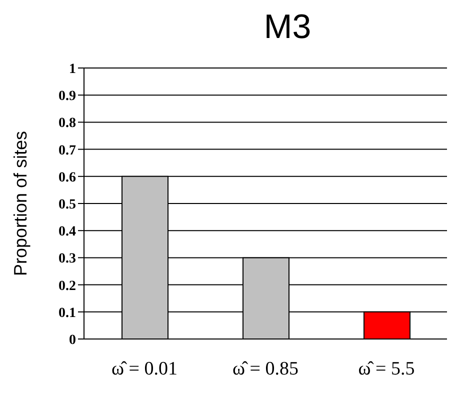 The height and width of the screenshot is (407, 465). I want to click on y-axis-title: Proportion of sites, so click(20, 203).